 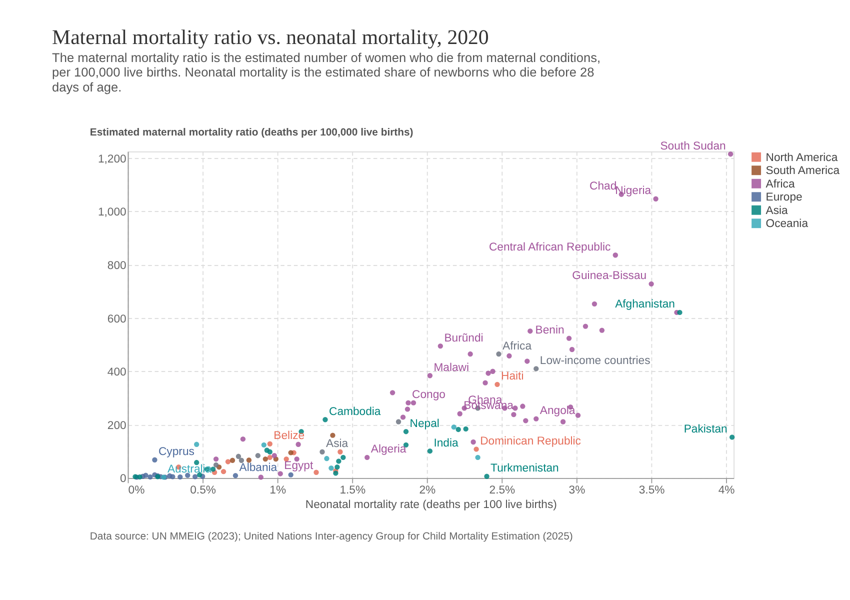 I want to click on chart-subtitle: The maternal mortality ratio is the estimated number of women who die from maternal conditions, per 100,000 live births. Neonatal mortality is the estimated share of newborns who die before 28 days of age., so click(x=326, y=72).